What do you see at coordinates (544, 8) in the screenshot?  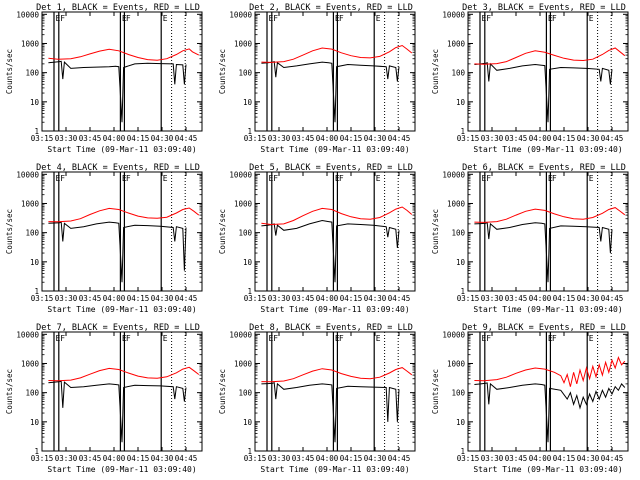 I see `panel-title: Det 3, BLACK = Events, RED = LLD` at bounding box center [544, 8].